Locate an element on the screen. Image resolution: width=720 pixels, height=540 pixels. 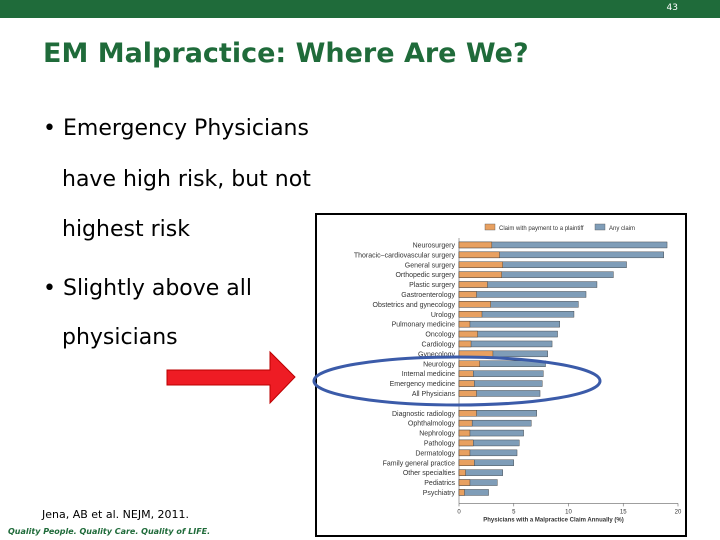
category-label: All Physicians is located at coordinates (434, 394).